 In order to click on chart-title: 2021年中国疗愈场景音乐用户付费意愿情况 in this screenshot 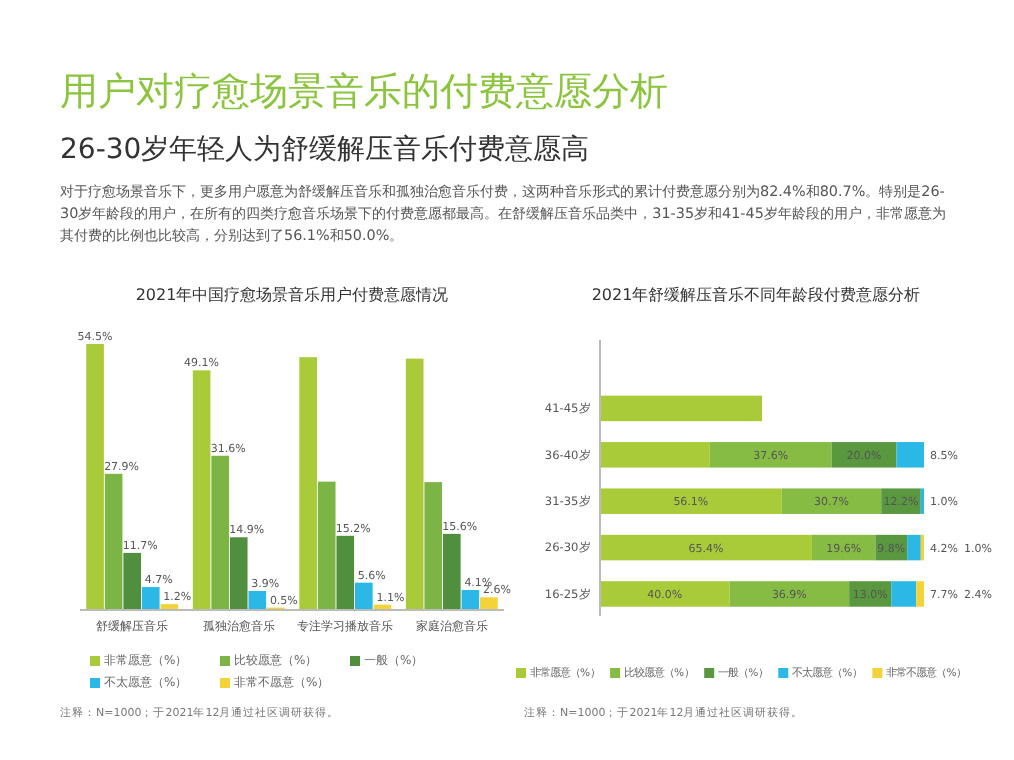, I will do `click(292, 295)`.